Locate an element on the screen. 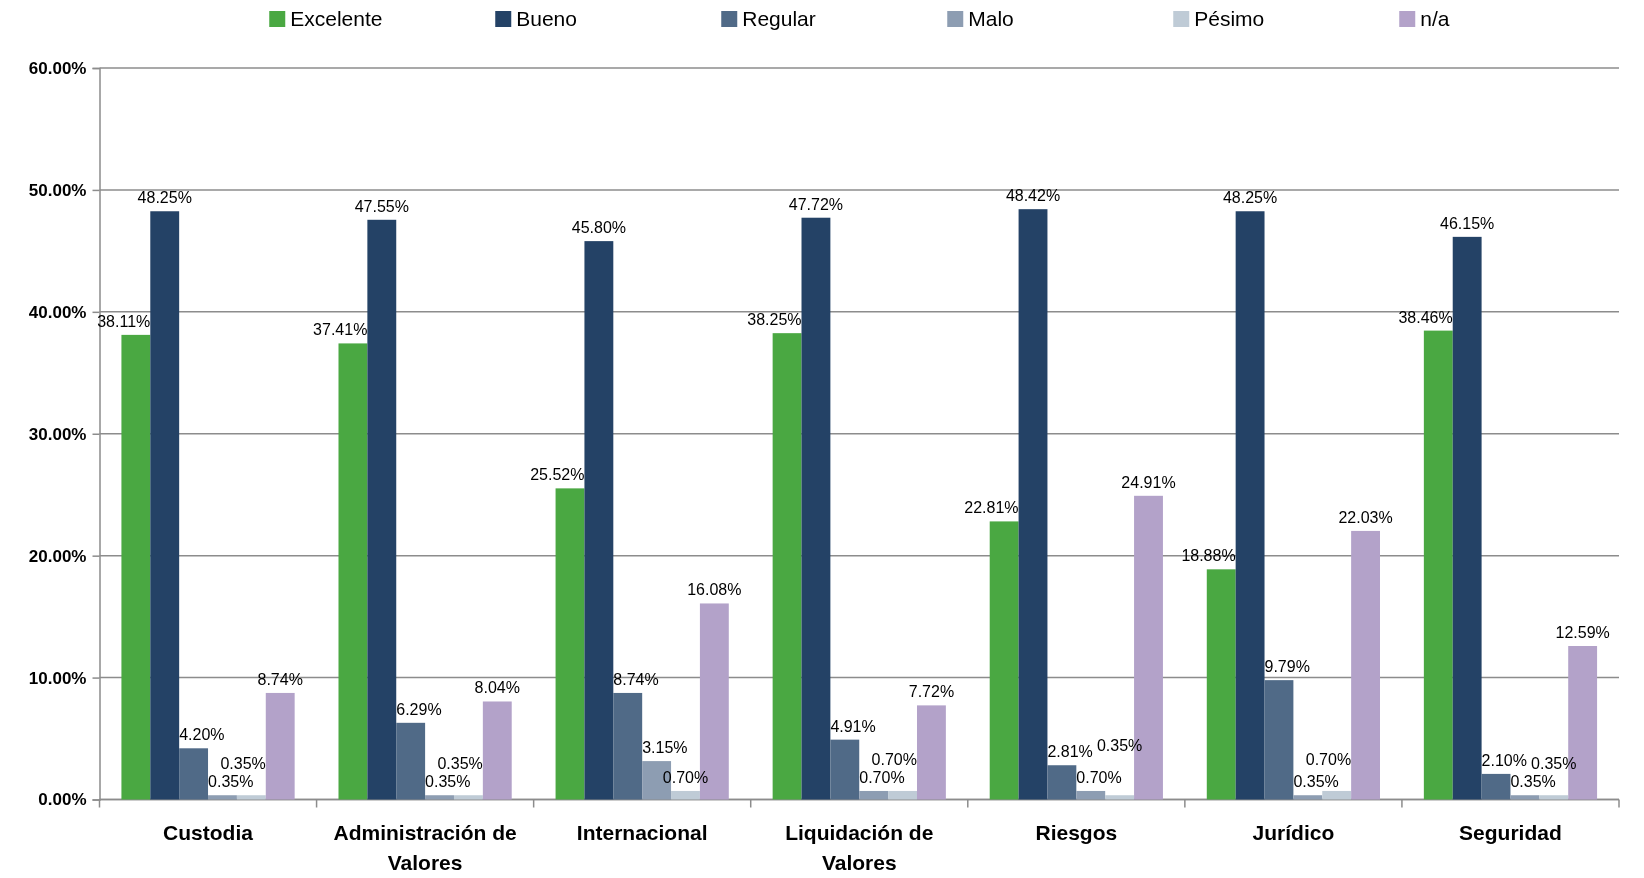 This screenshot has width=1644, height=878. legend-label: Bueno is located at coordinates (546, 18).